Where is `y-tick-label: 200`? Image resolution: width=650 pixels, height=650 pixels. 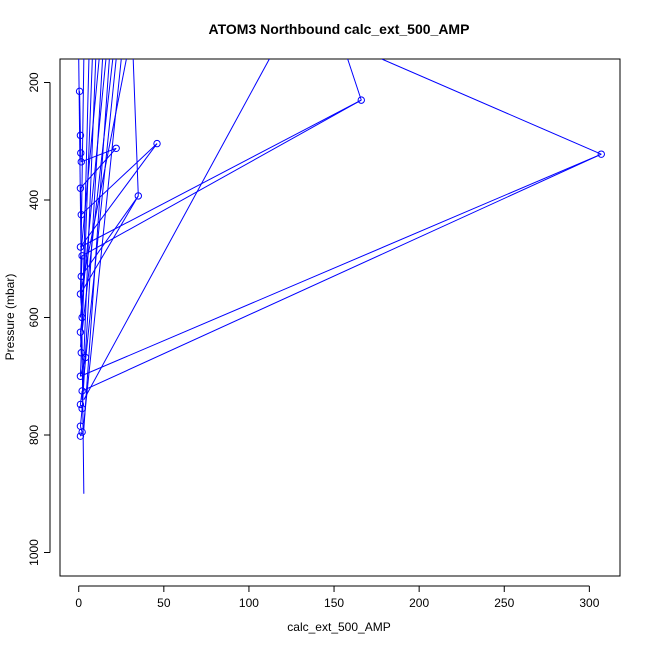
y-tick-label: 200 is located at coordinates (34, 82).